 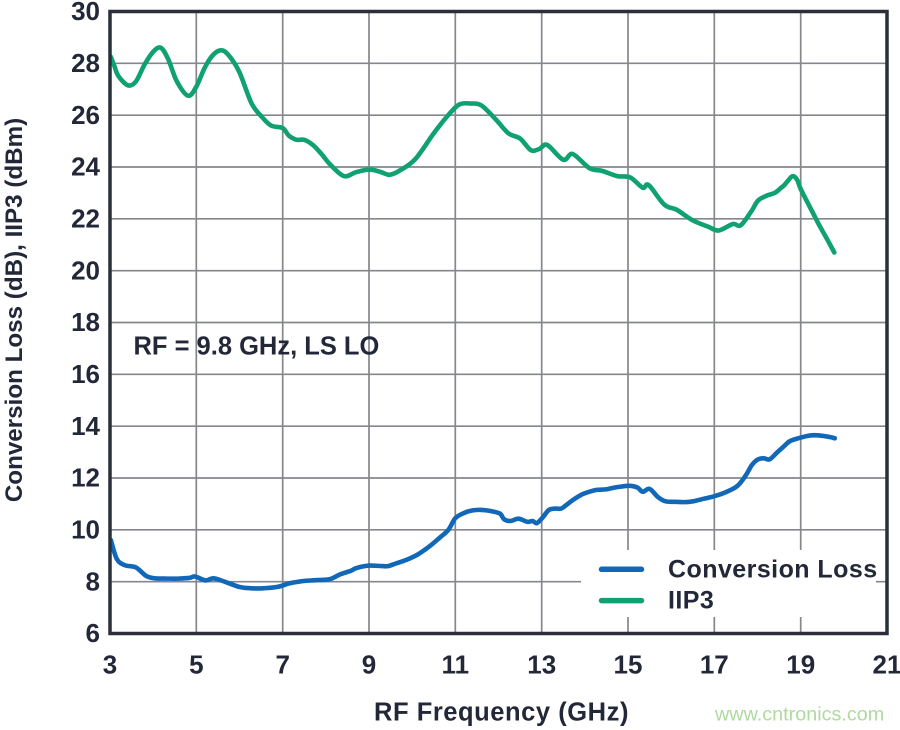 What do you see at coordinates (14, 310) in the screenshot?
I see `svg-text:Conversion Loss (dB), IIP3 (dB: Conversion Loss (dB), IIP3 (dBm)` at bounding box center [14, 310].